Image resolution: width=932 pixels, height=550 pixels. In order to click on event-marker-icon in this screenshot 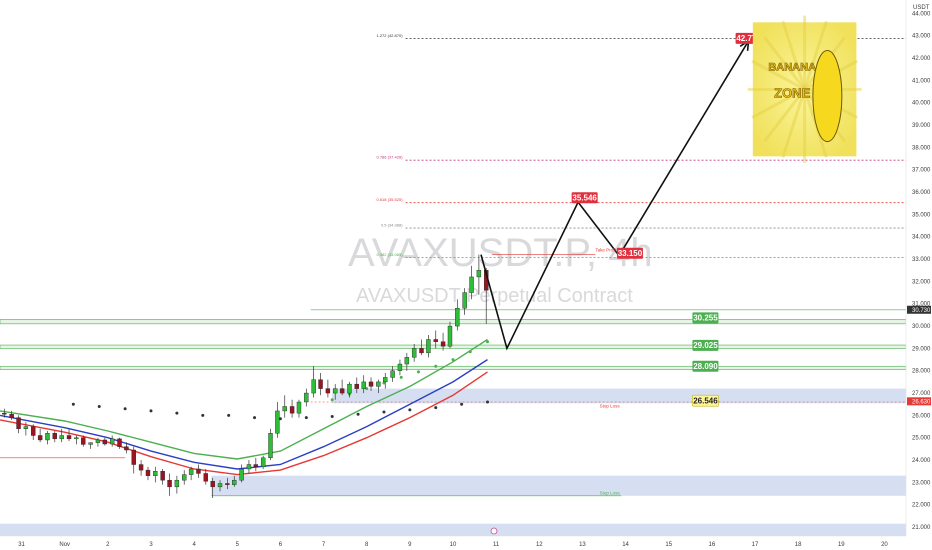, I will do `click(494, 531)`.